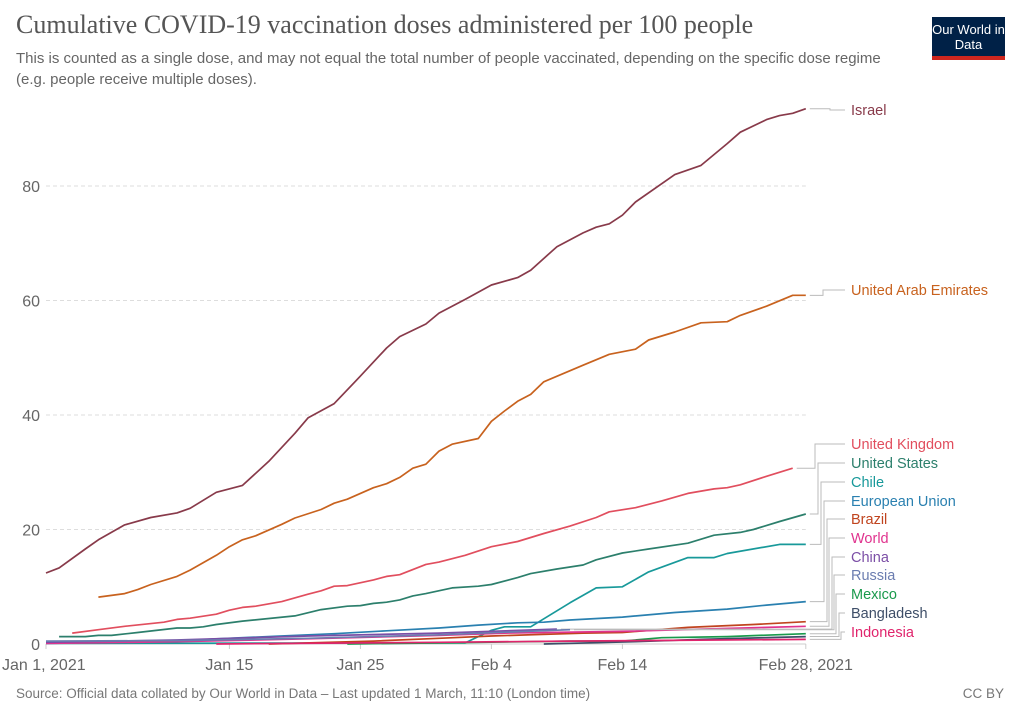 This screenshot has width=1024, height=723. Describe the element at coordinates (870, 539) in the screenshot. I see `series-label: World` at that location.